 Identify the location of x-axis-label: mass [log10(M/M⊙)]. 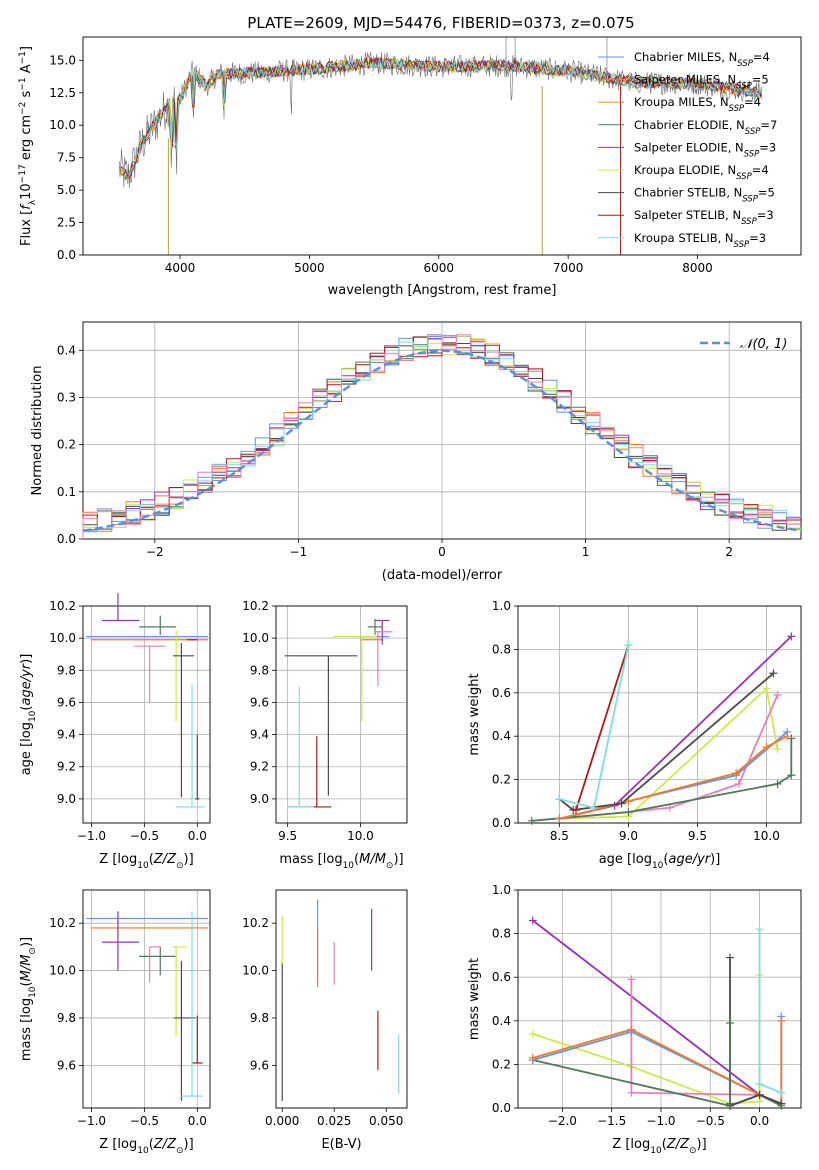
(341, 861).